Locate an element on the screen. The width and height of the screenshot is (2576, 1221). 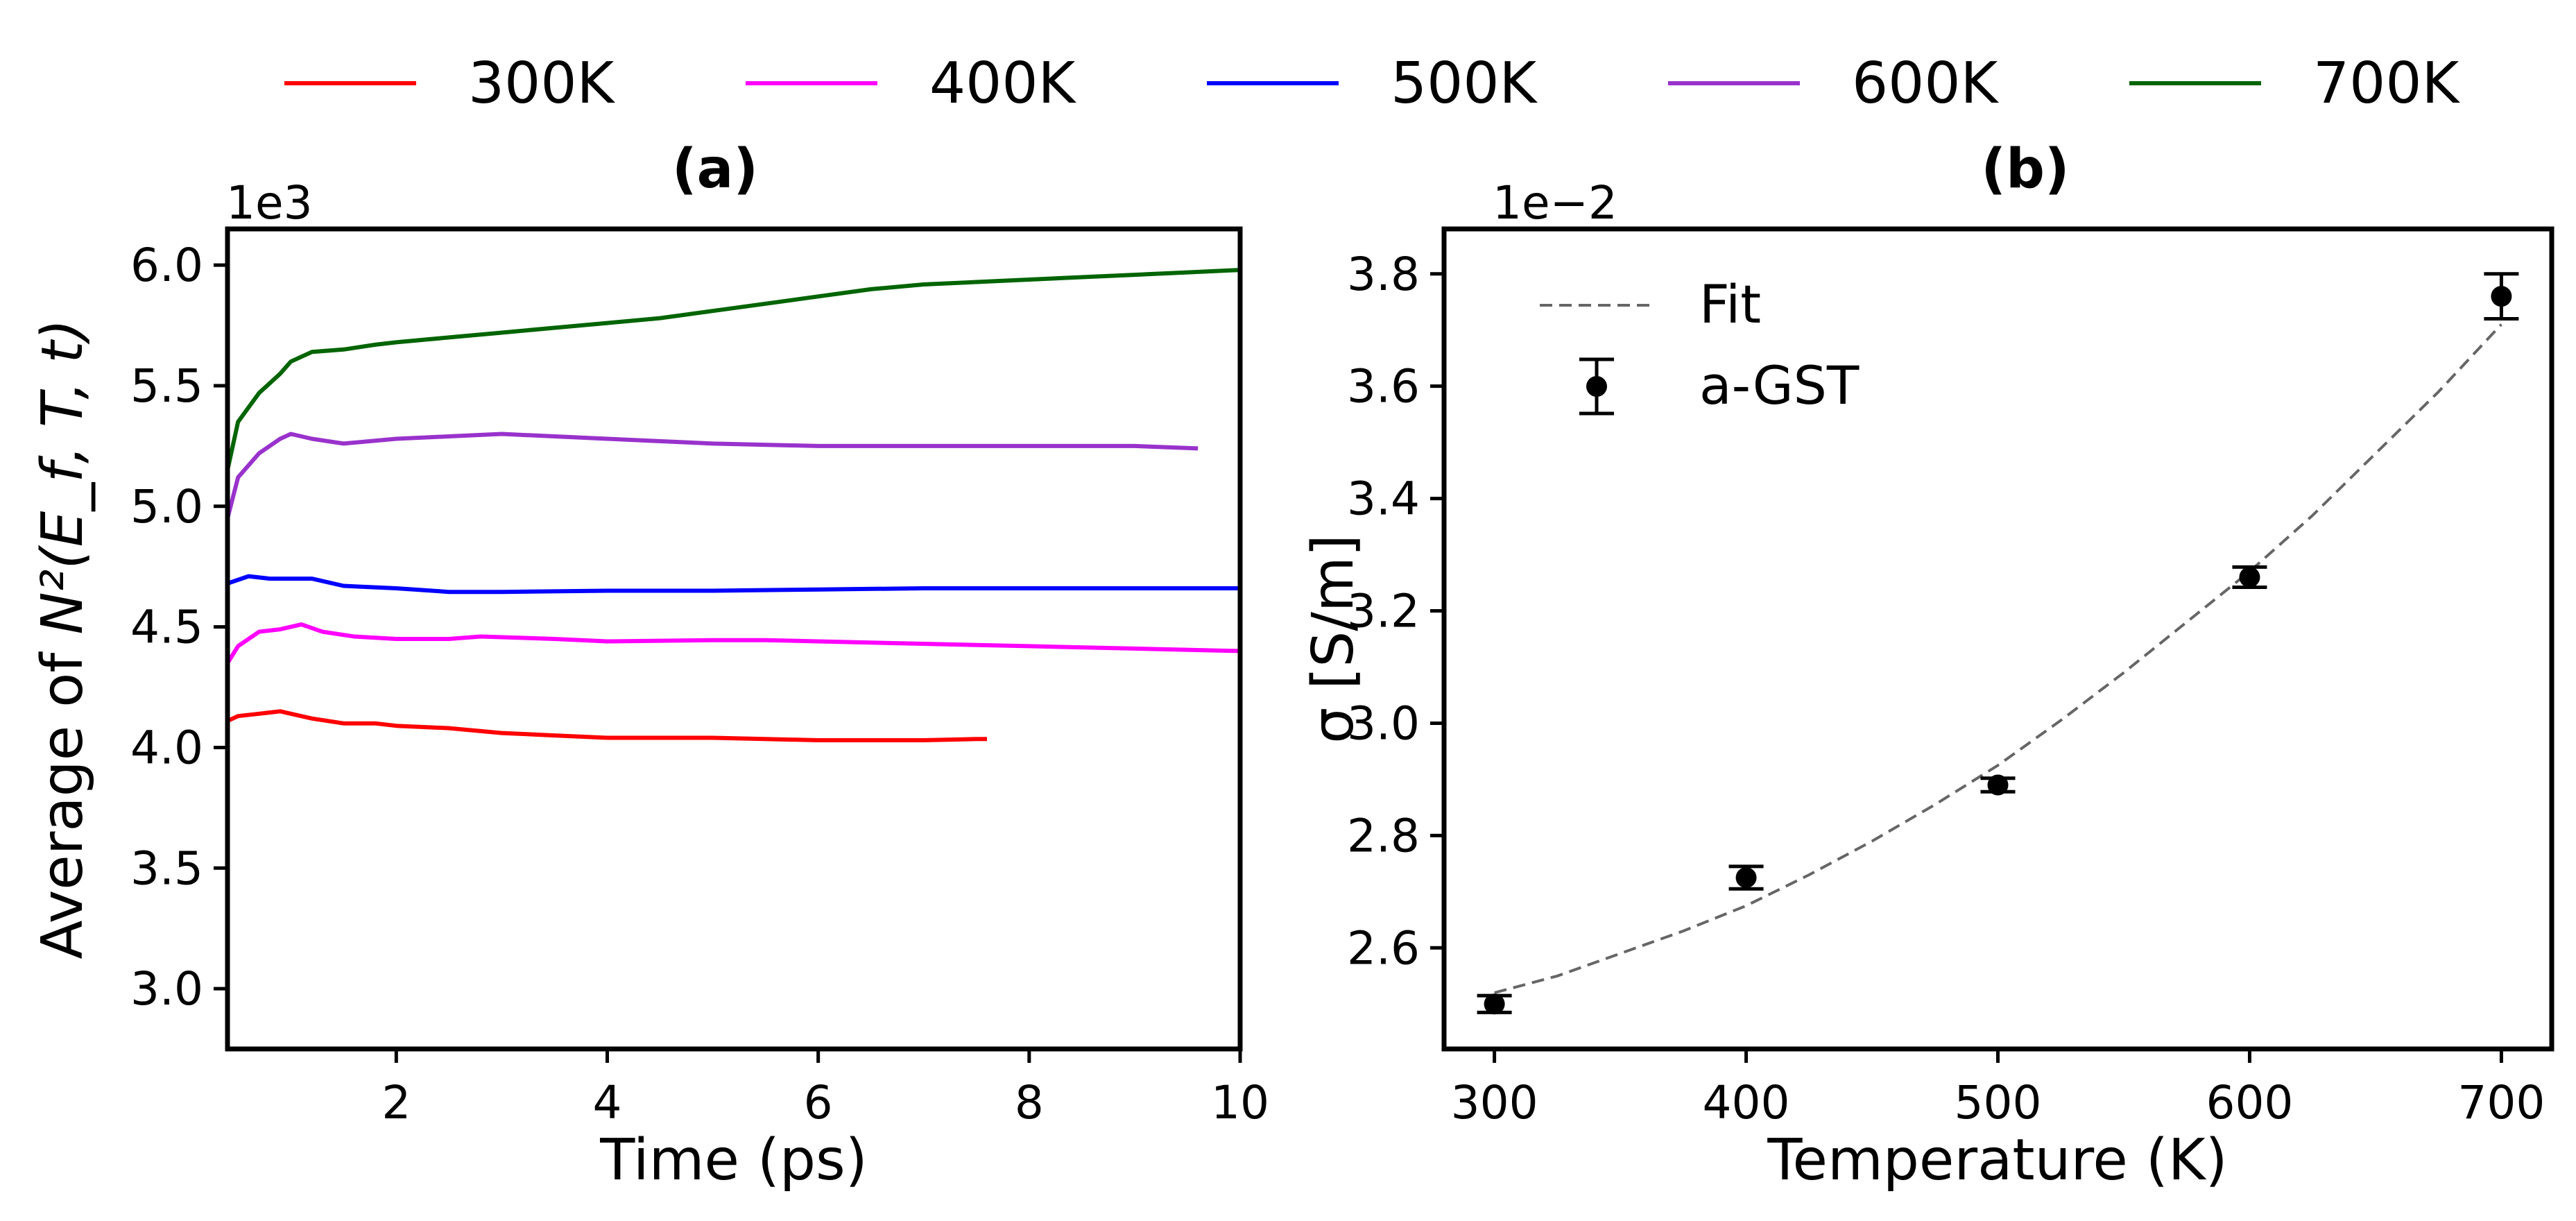
series-line-400K is located at coordinates (733, 643).